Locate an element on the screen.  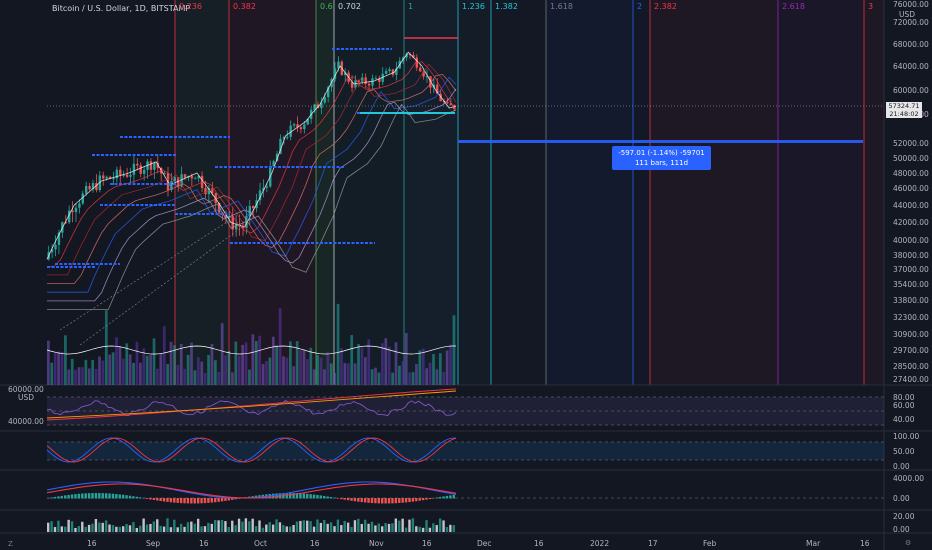
price-axis-label: 27400.00 is located at coordinates (911, 379).